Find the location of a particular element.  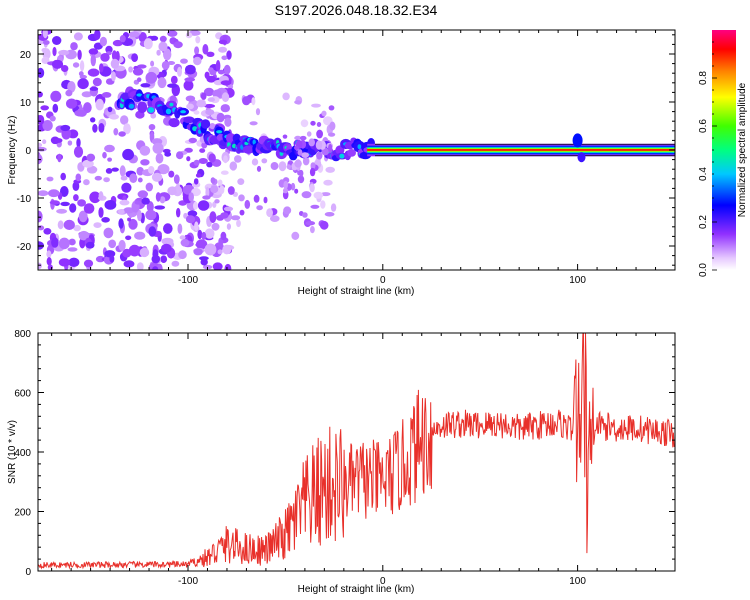

spectrogram-xlabel: Height of straight line (km) is located at coordinates (356, 291).